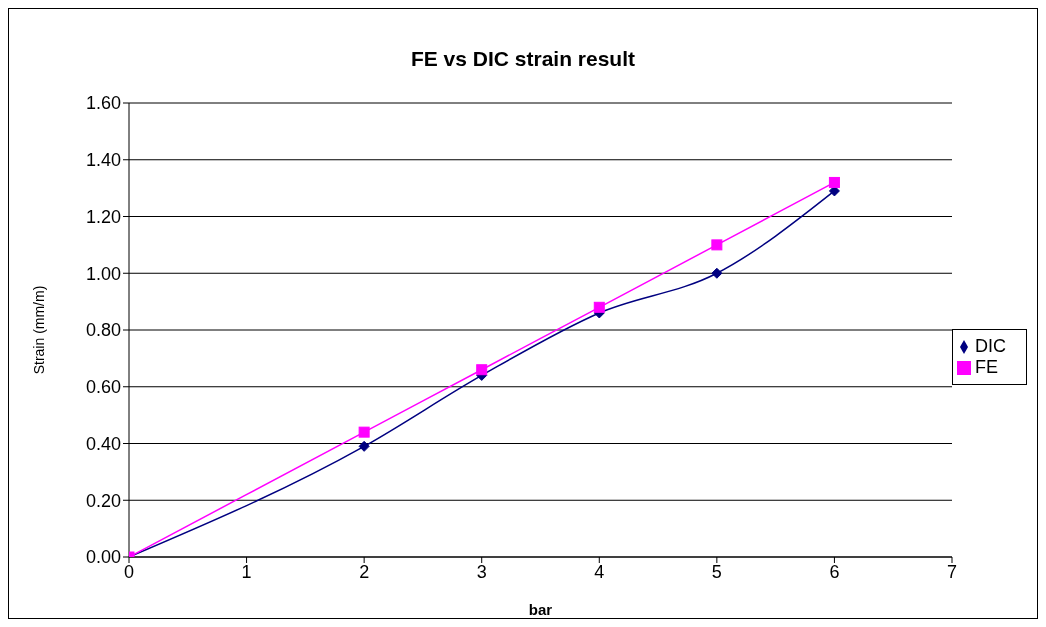 The height and width of the screenshot is (627, 1046). Describe the element at coordinates (716, 571) in the screenshot. I see `x-tick-label: 5` at that location.